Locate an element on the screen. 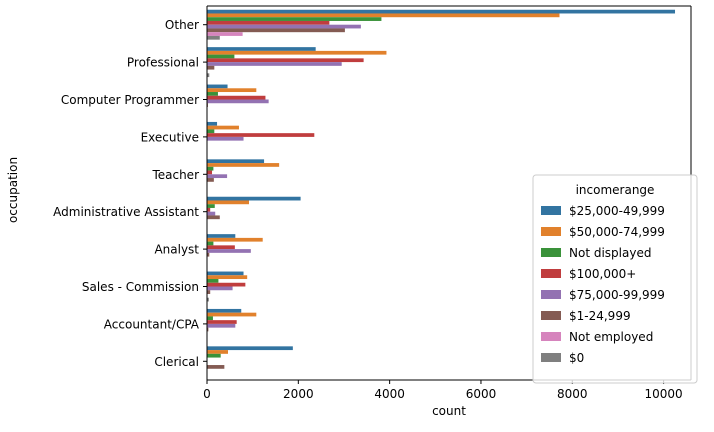 Image resolution: width=714 pixels, height=432 pixels. legend-label: $50,000-74,999 is located at coordinates (617, 232).